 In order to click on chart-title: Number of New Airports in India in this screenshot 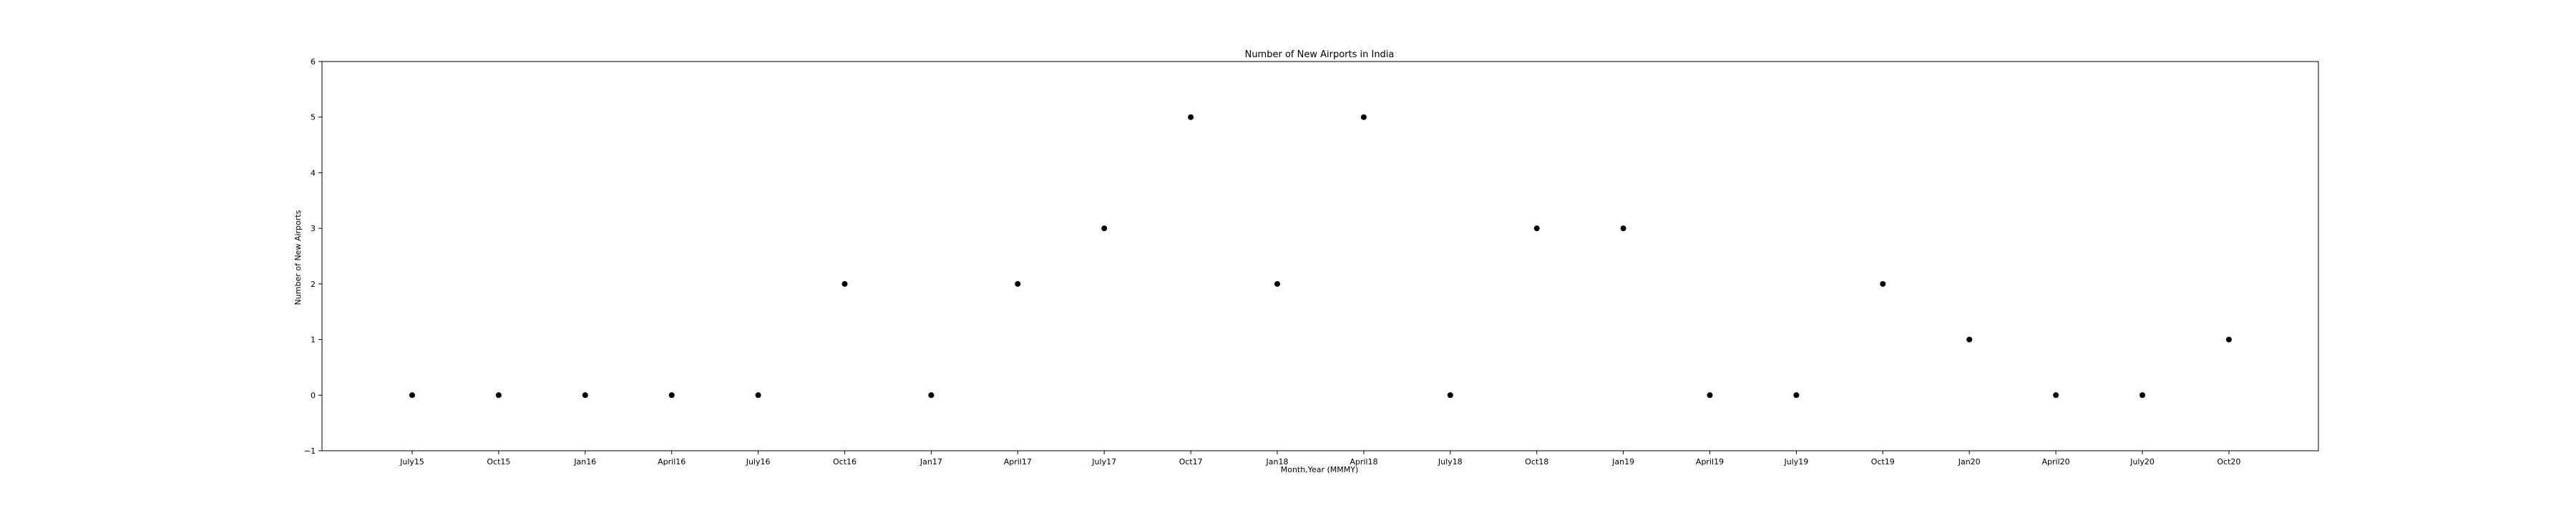, I will do `click(1320, 54)`.